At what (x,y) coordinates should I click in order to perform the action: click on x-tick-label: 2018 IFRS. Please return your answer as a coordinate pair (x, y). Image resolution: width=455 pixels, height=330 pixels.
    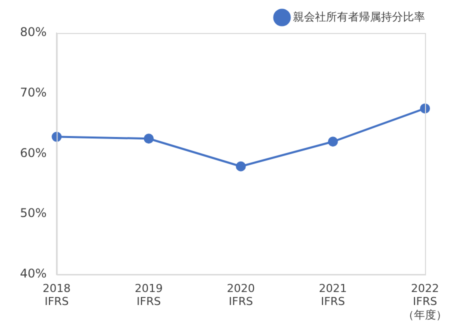
    Looking at the image, I should click on (56, 295).